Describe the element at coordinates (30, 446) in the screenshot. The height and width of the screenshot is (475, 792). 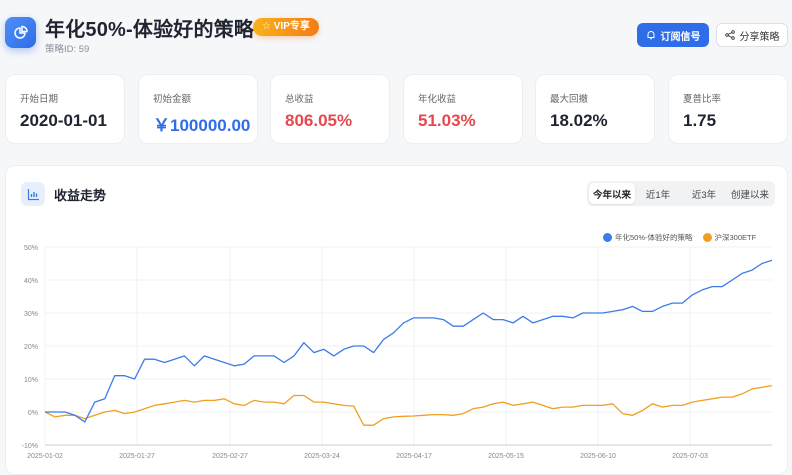
I see `y-tick-label: -10%` at that location.